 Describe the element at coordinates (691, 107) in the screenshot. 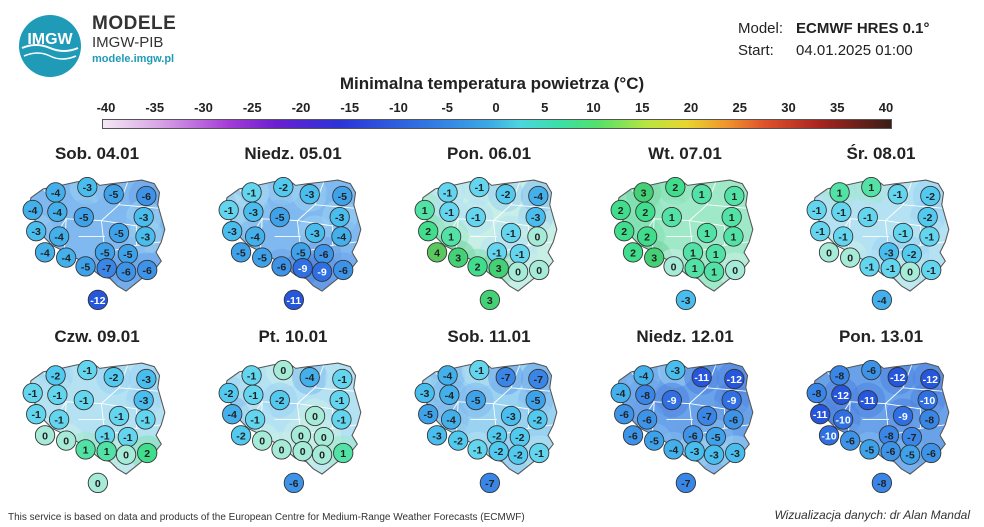

I see `colorbar-tick-label: 20` at that location.